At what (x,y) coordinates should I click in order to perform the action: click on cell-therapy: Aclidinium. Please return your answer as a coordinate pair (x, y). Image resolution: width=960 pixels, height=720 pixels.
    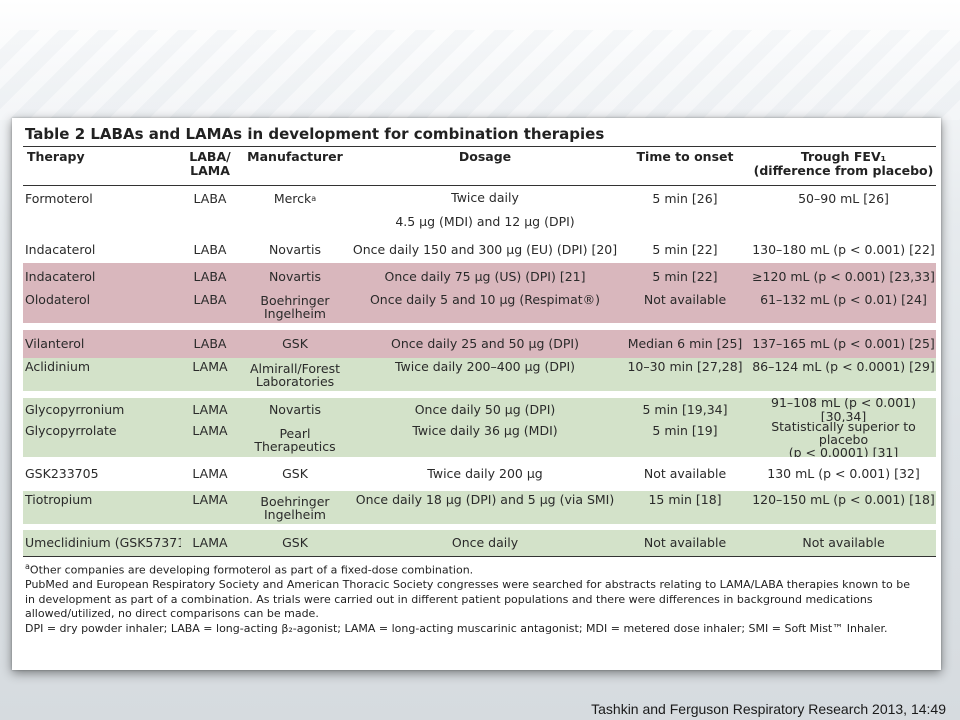
    Looking at the image, I should click on (58, 366).